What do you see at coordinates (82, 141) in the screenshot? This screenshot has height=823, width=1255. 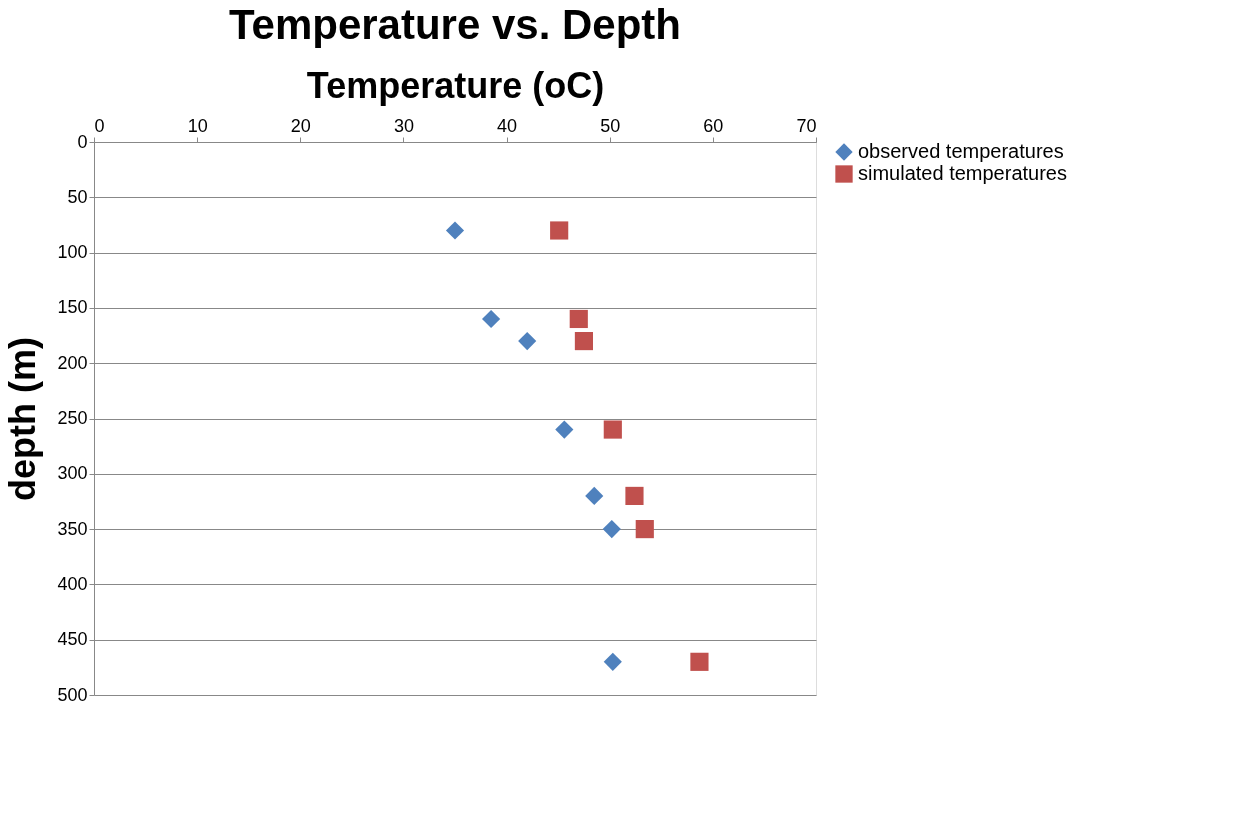 I see `y-tick-label: 0` at bounding box center [82, 141].